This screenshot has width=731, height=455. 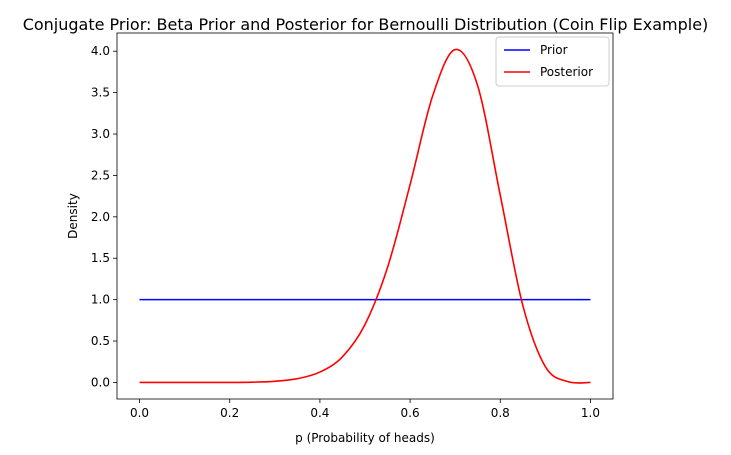 I want to click on x-tick-label: 0.4, so click(x=319, y=413).